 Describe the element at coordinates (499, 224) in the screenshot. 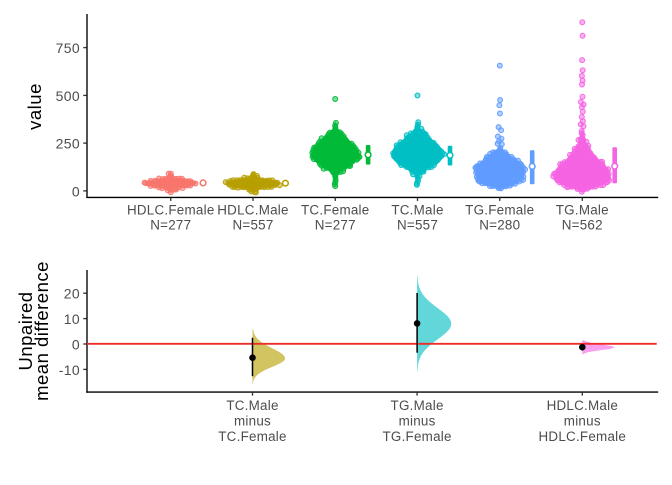

I see `svg-text: N=280` at that location.